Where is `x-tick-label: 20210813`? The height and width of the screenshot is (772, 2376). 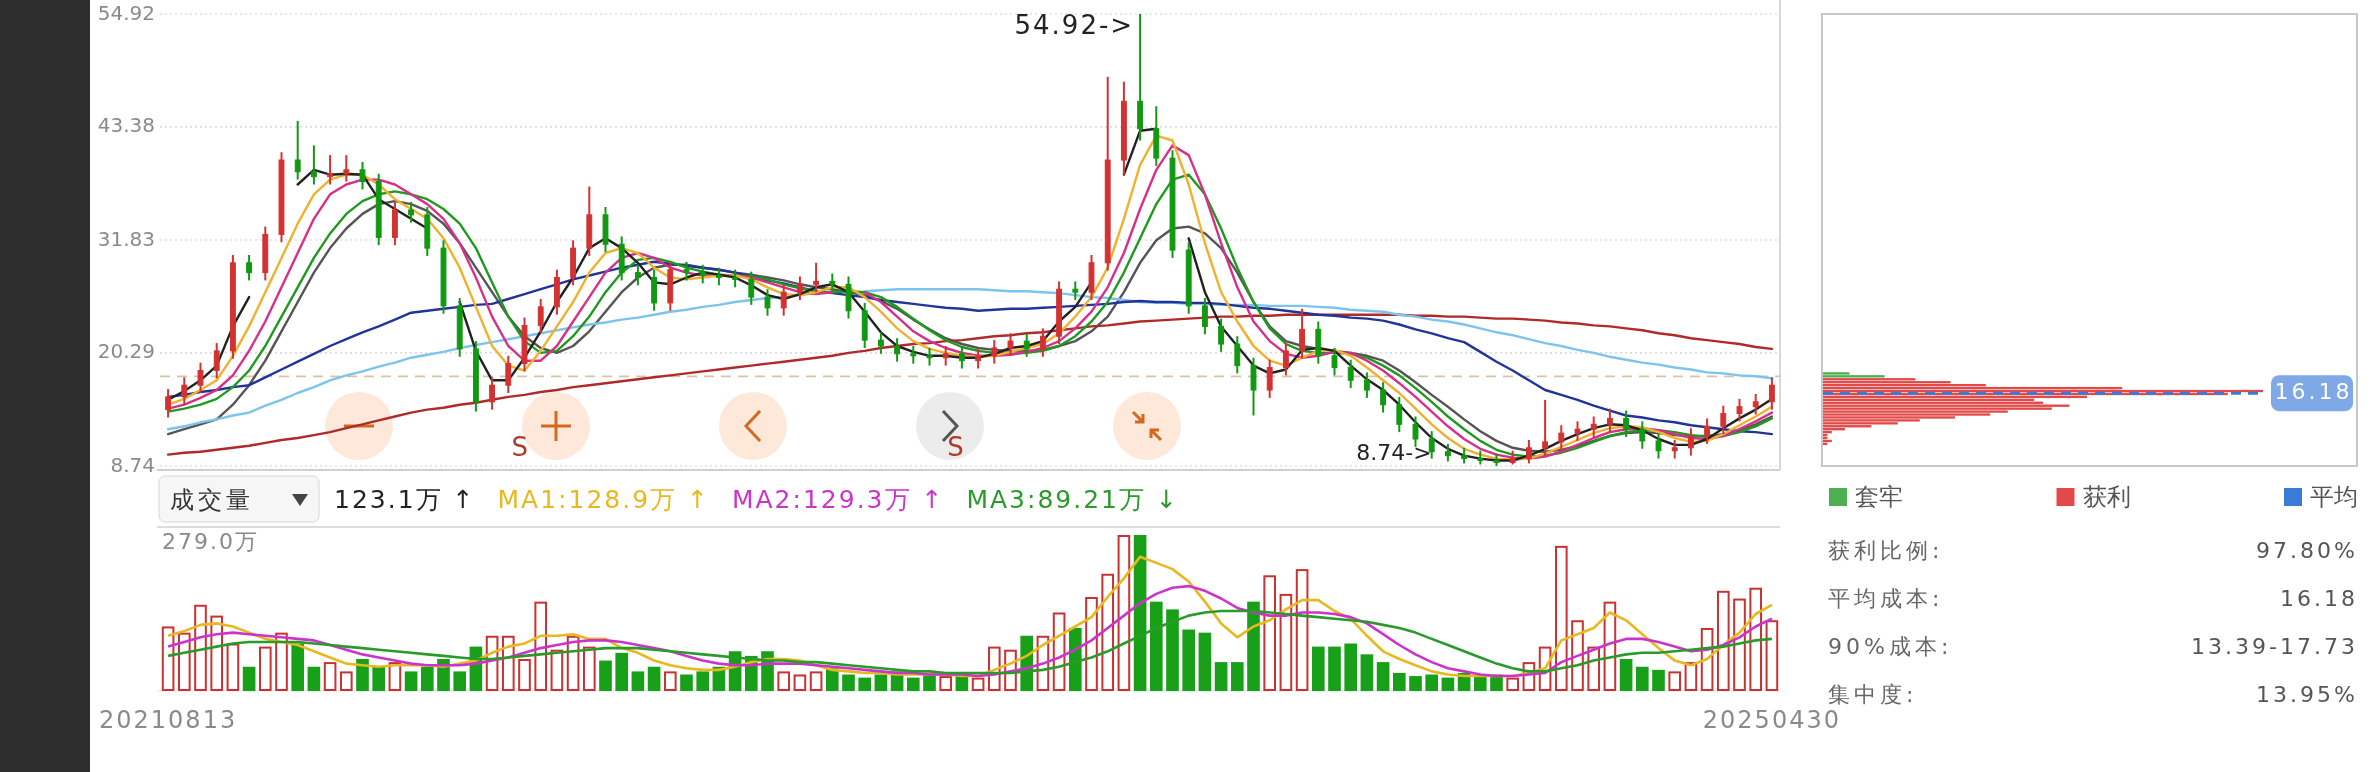
x-tick-label: 20210813 is located at coordinates (168, 720).